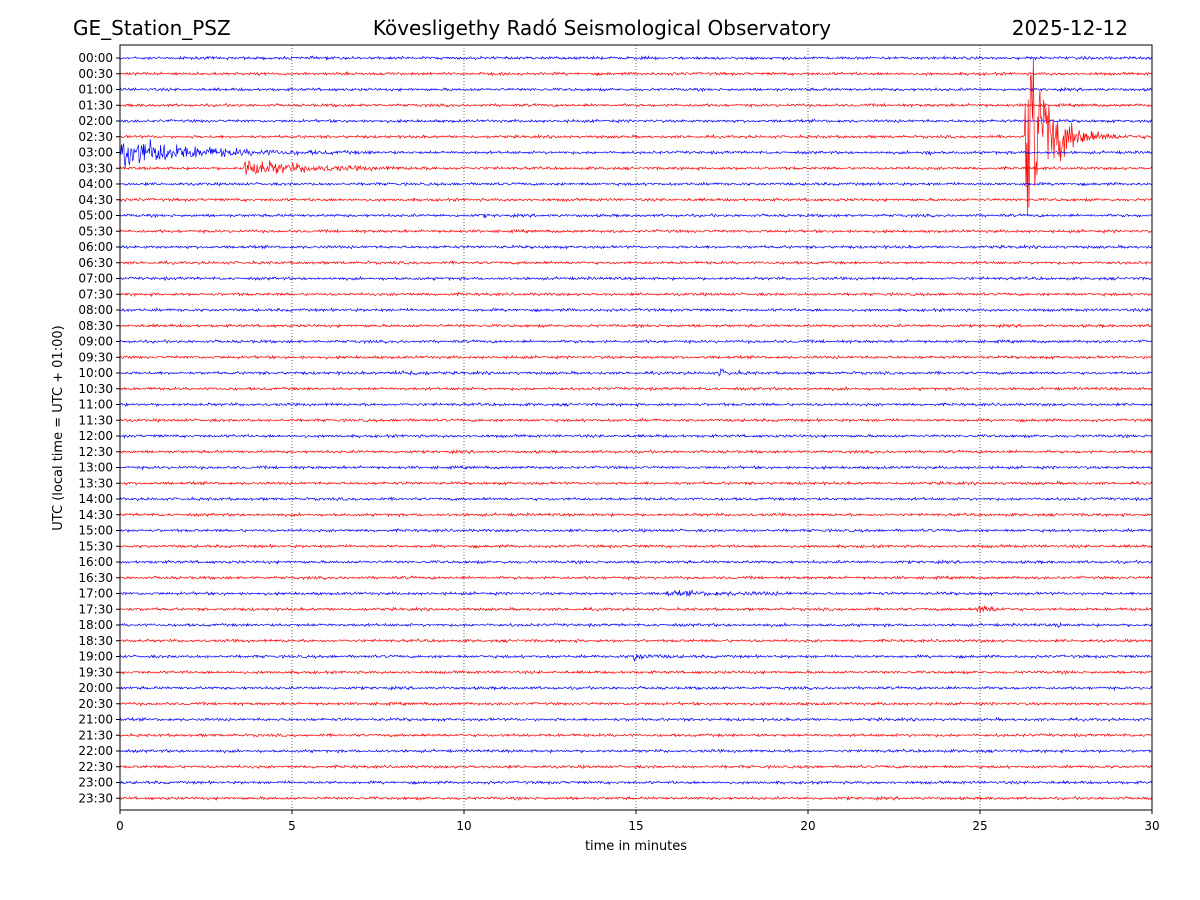  I want to click on row-time-label: 02:30, so click(95, 137).